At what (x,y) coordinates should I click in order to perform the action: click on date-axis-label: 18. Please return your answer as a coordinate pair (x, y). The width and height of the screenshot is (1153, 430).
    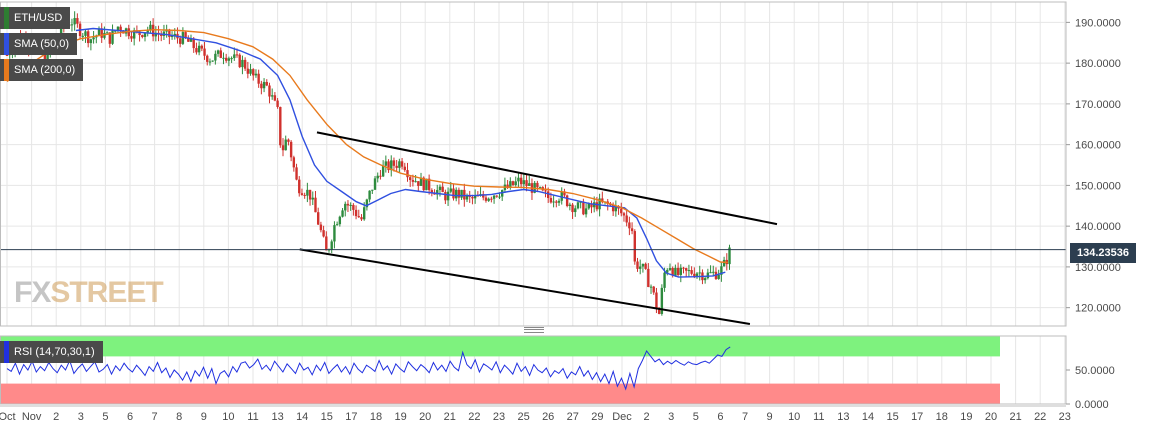
    Looking at the image, I should click on (376, 417).